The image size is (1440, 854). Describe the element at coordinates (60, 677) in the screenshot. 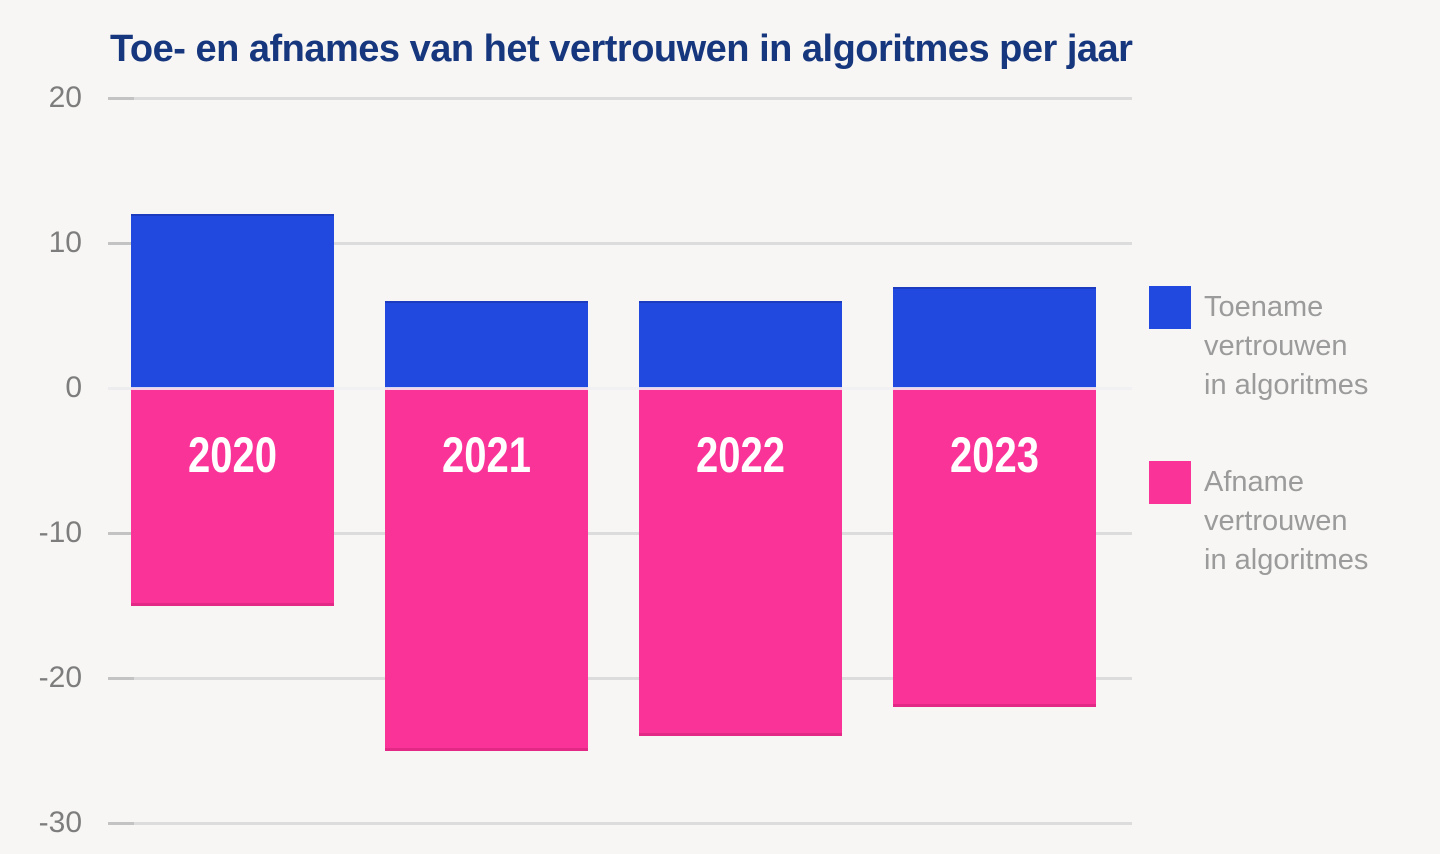

I see `y-axis-tick-label: -20` at that location.